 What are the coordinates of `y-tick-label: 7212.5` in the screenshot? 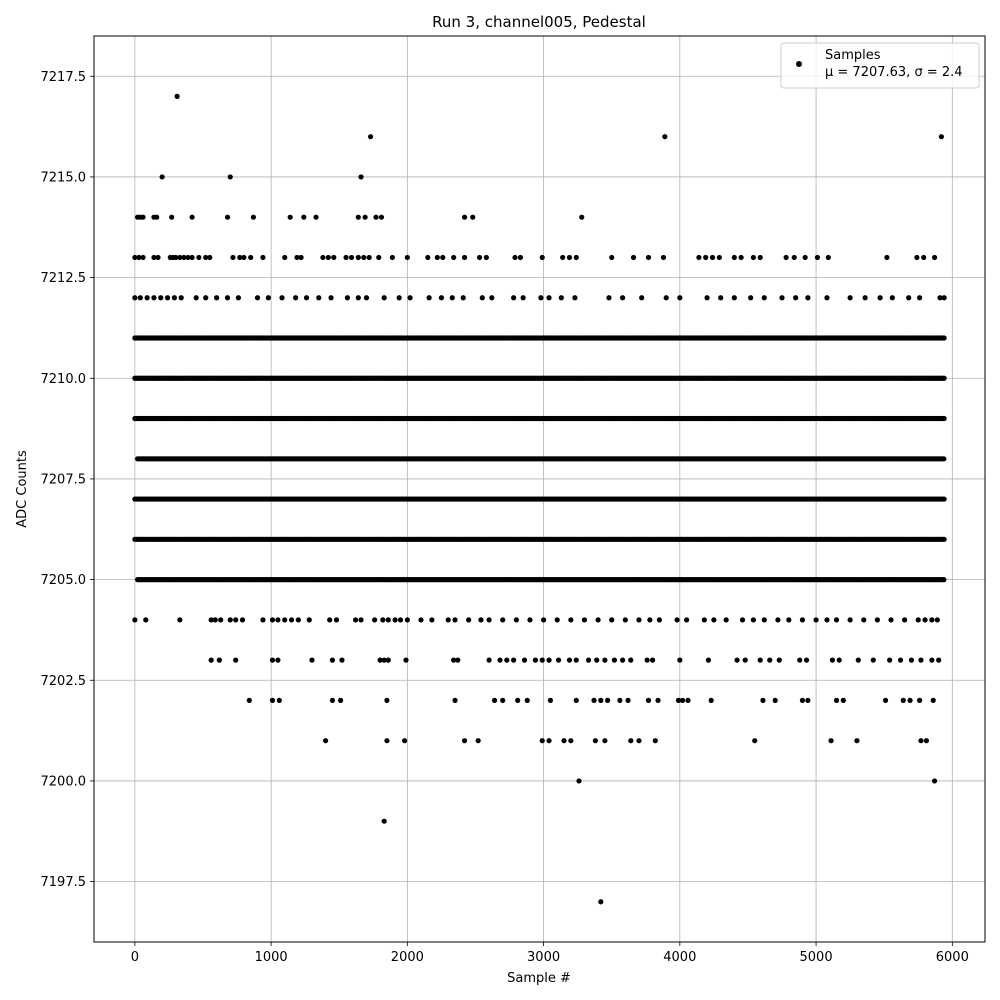 It's located at (64, 278).